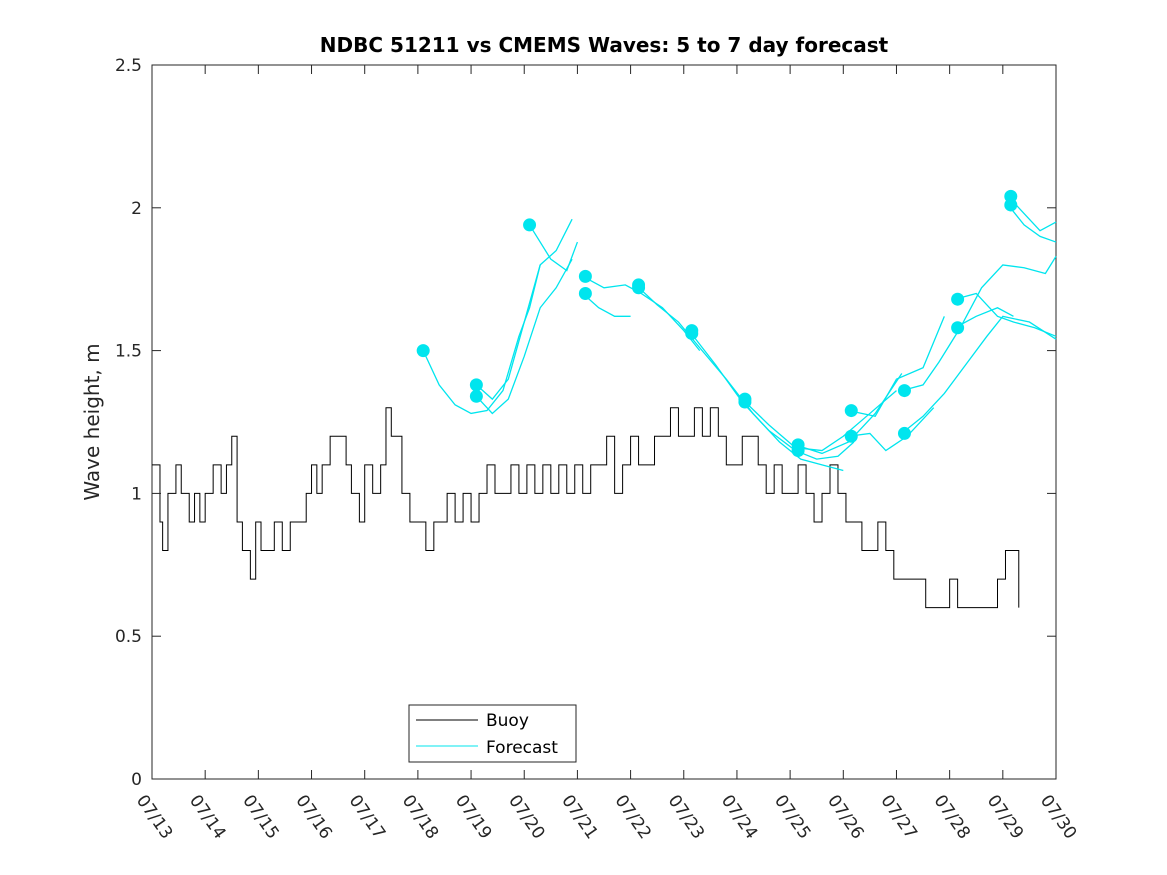 The width and height of the screenshot is (1167, 875). What do you see at coordinates (522, 748) in the screenshot?
I see `legend-forecast-label: Forecast` at bounding box center [522, 748].